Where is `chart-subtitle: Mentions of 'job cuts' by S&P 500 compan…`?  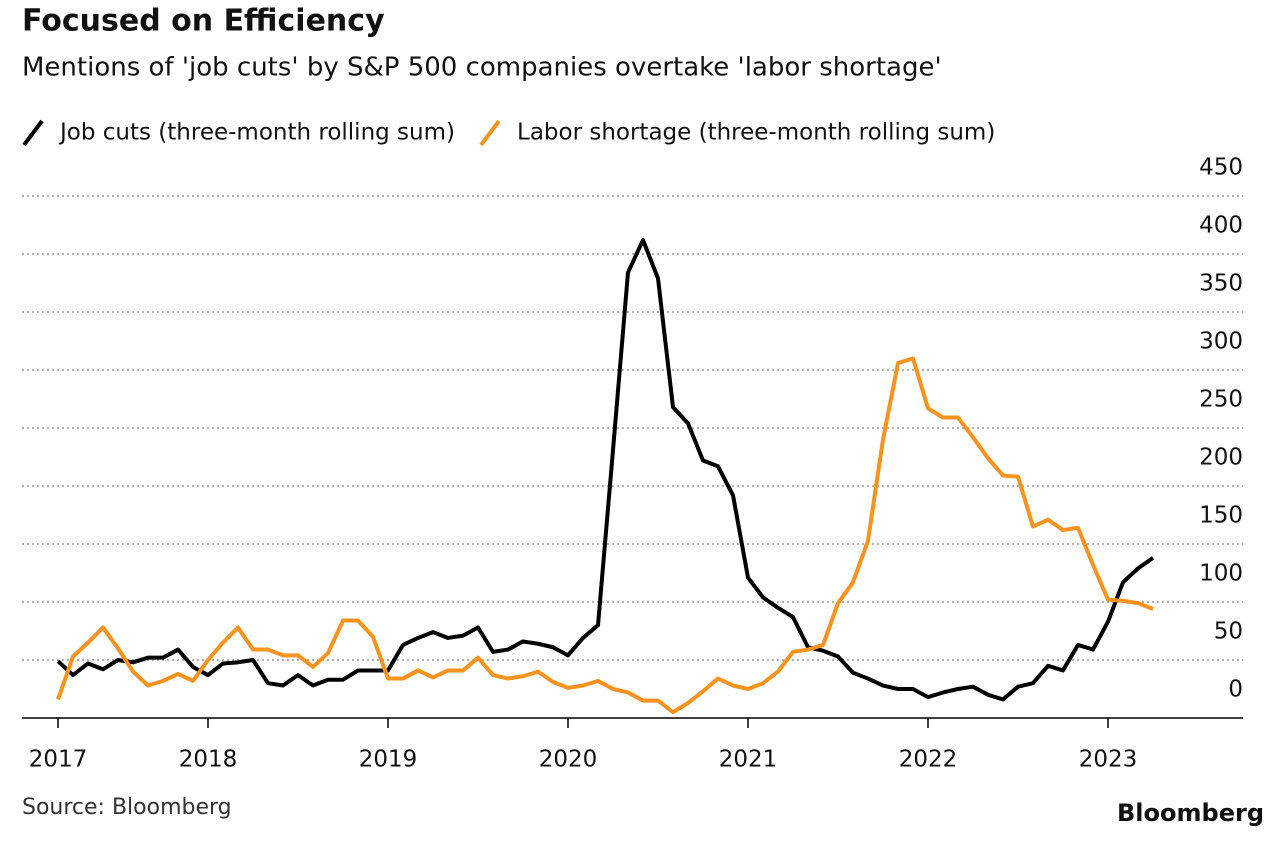 chart-subtitle: Mentions of 'job cuts' by S&P 500 compan… is located at coordinates (482, 68).